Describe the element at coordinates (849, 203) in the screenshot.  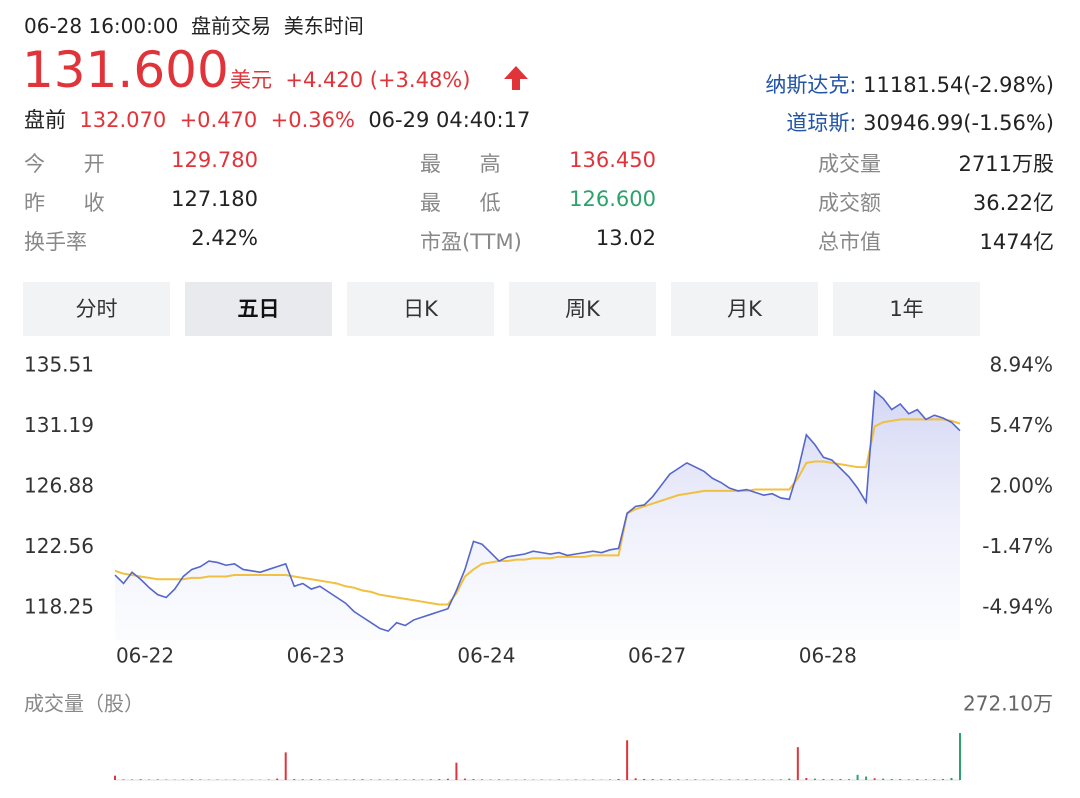
I see `stat-label: 成交额` at that location.